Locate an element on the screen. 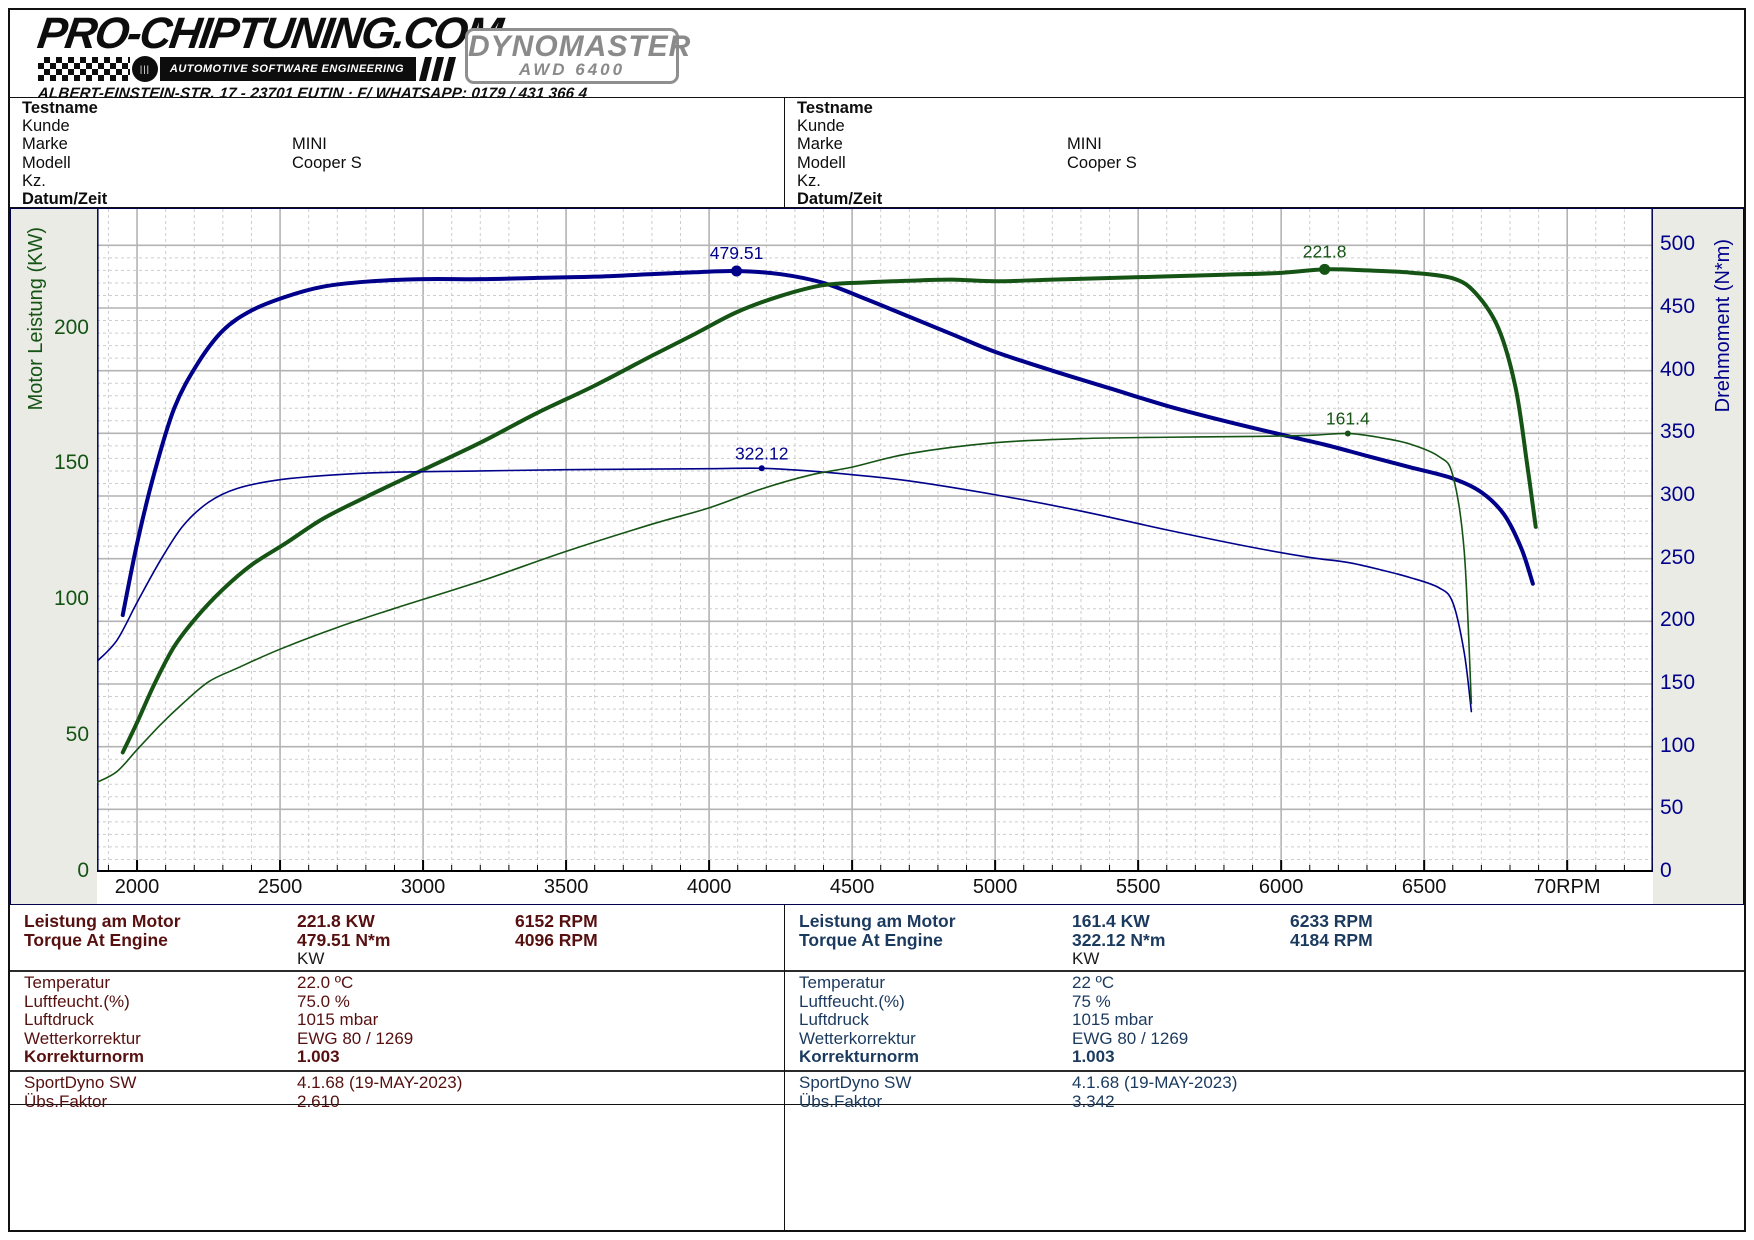 This screenshot has width=1754, height=1240. stripe-graphic is located at coordinates (438, 69).